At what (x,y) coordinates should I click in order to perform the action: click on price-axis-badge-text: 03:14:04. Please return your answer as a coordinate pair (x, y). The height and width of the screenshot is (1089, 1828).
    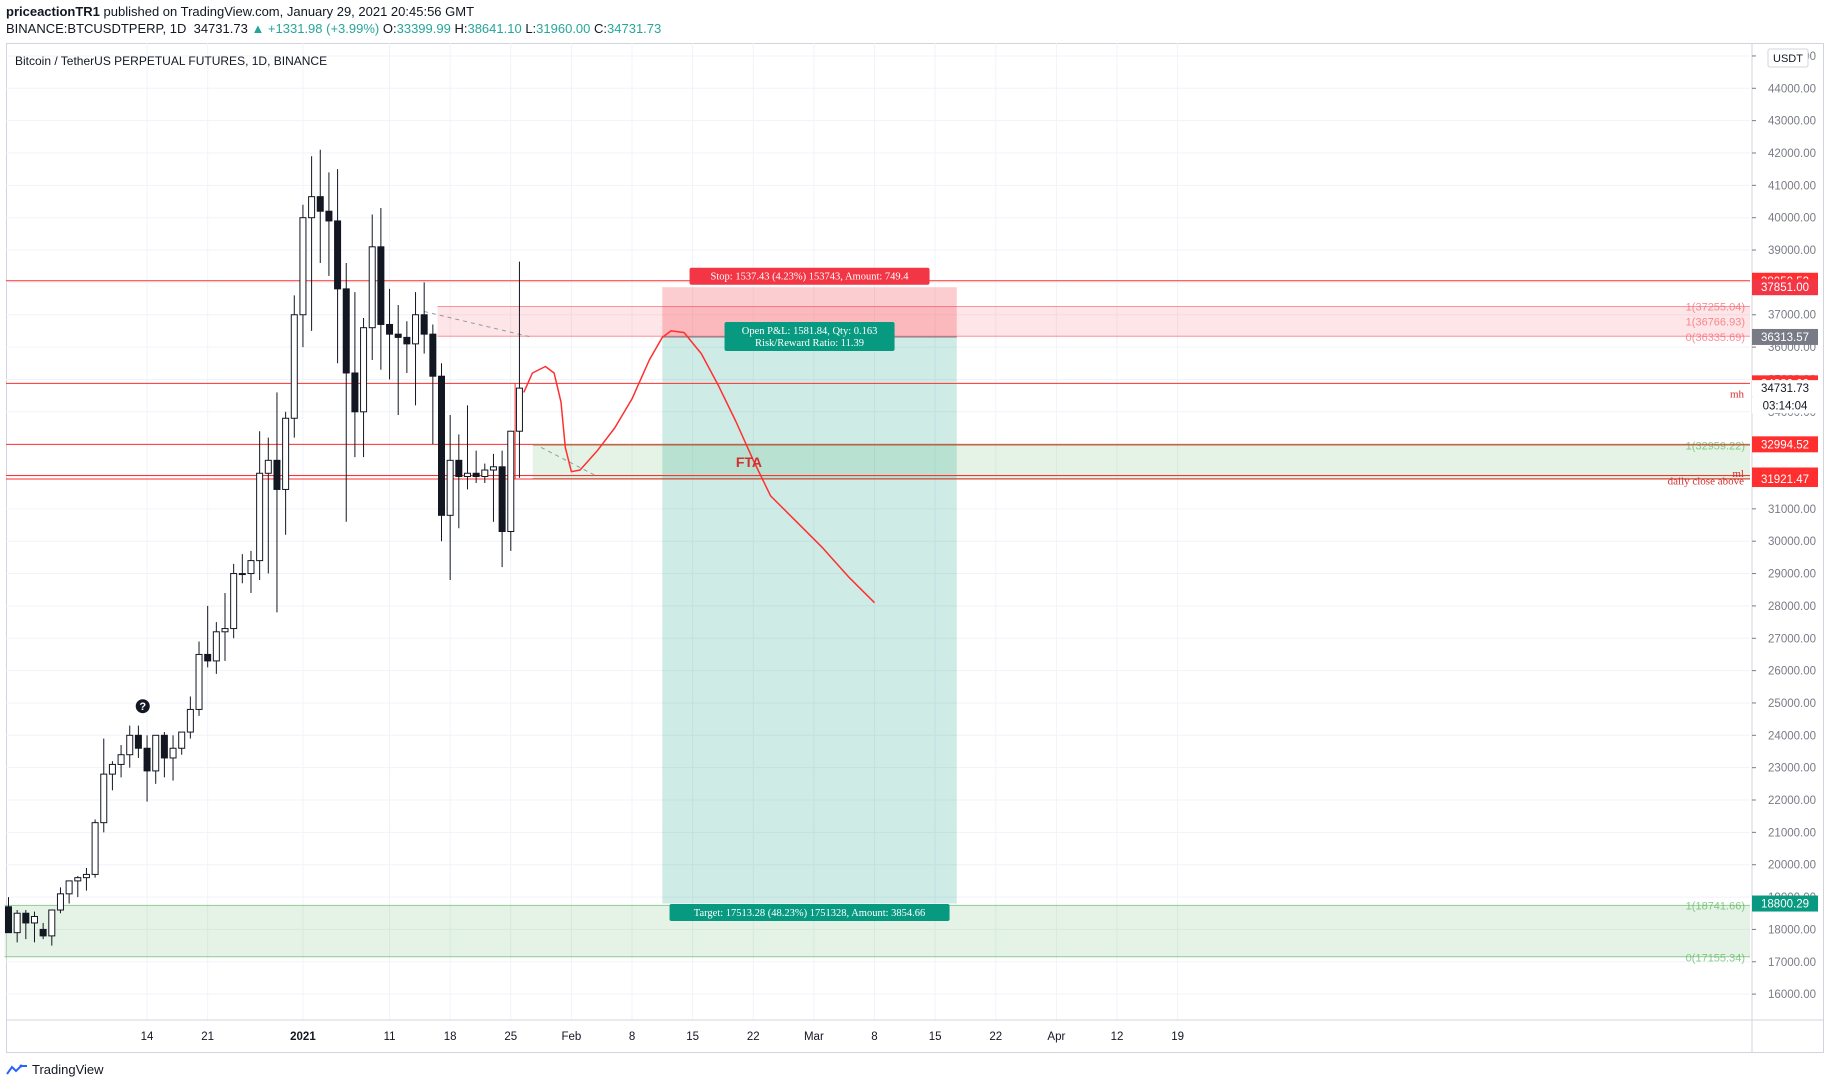
    Looking at the image, I should click on (1785, 406).